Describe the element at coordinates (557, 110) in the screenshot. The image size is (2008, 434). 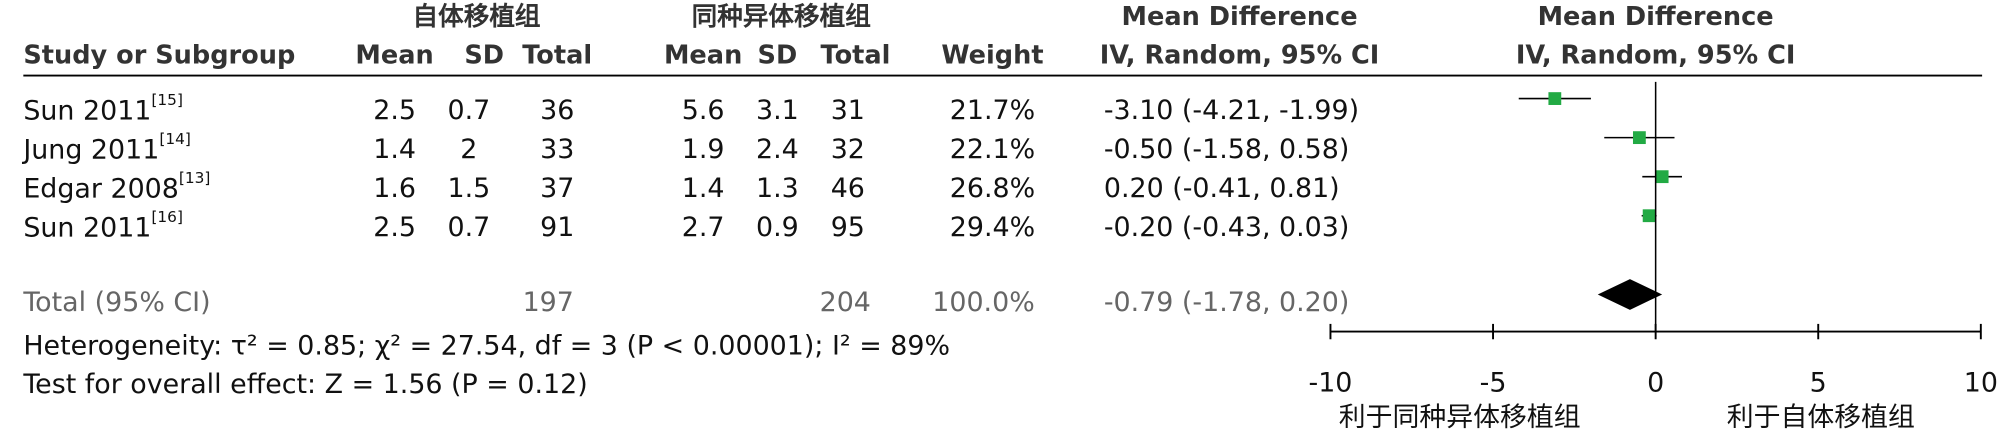
I see `cell-n1: 36` at that location.